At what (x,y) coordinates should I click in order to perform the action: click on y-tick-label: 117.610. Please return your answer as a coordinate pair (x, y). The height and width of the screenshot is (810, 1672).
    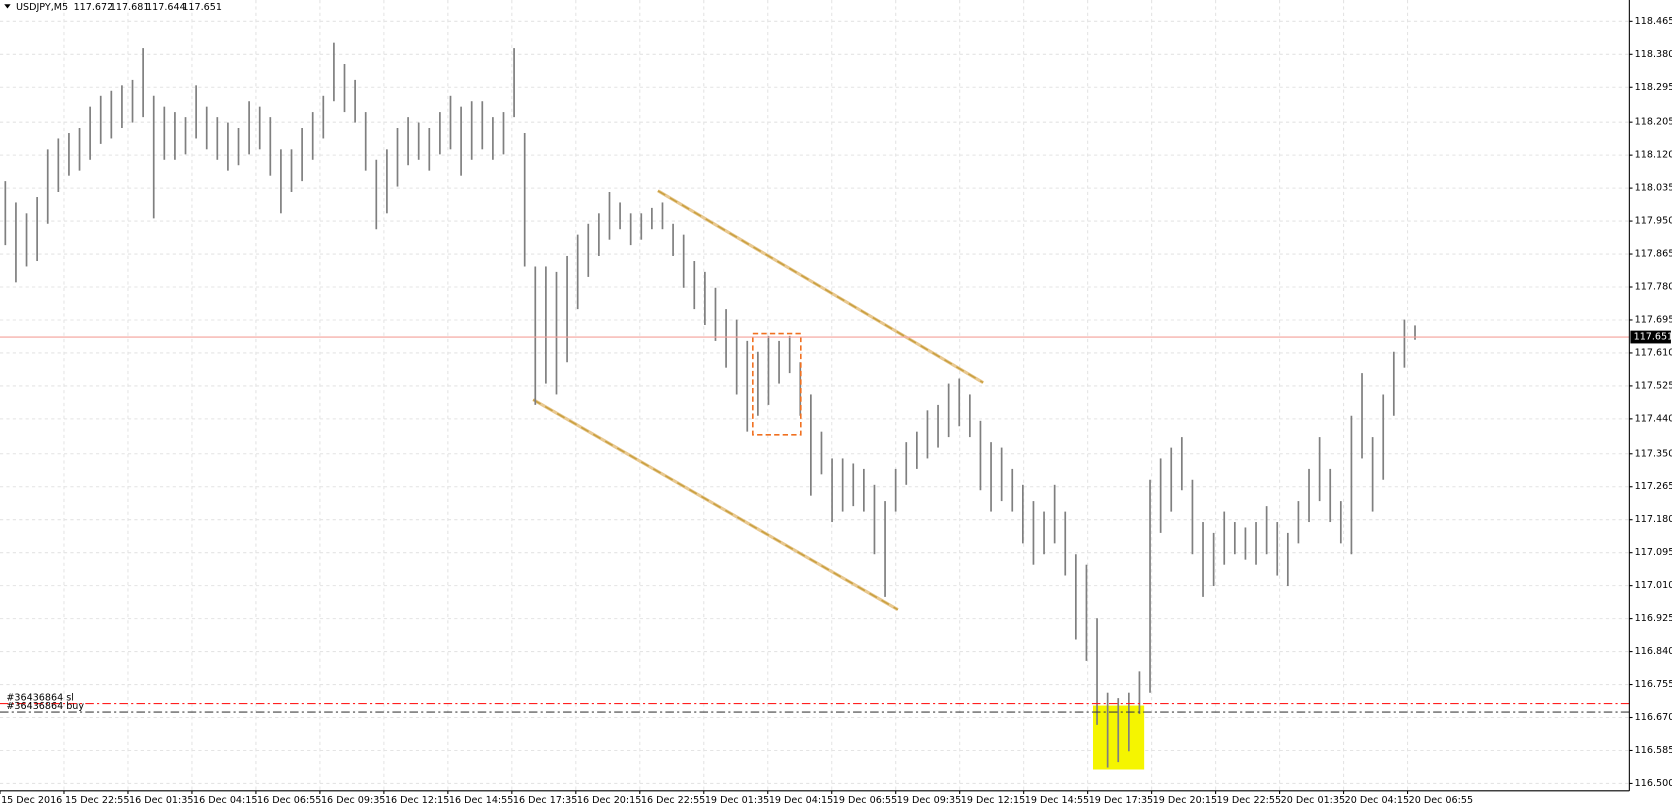
    Looking at the image, I should click on (1653, 352).